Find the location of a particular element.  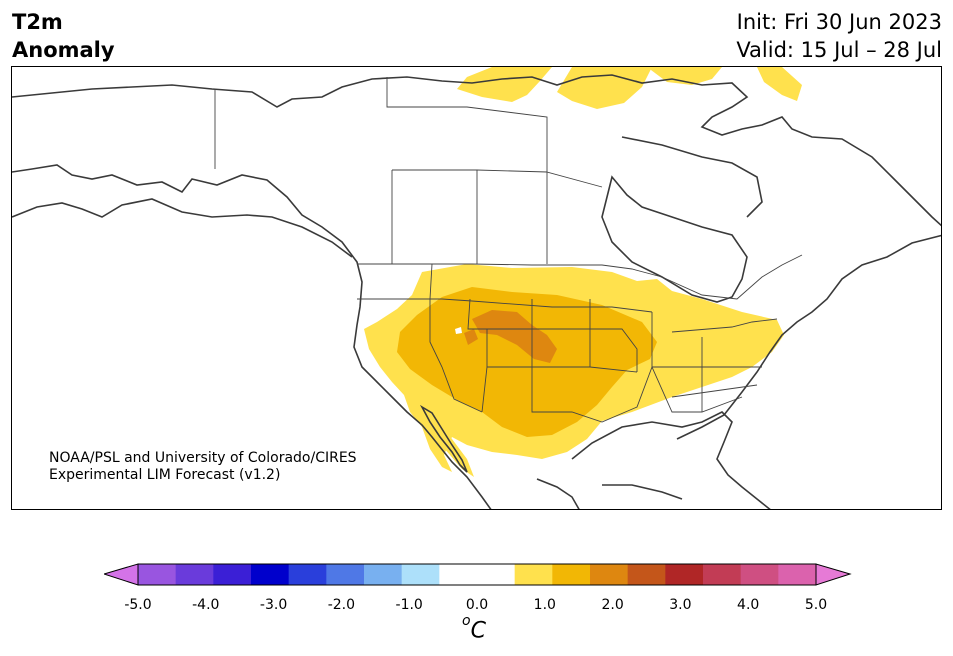

colorbar-tick-label: -4.0 is located at coordinates (206, 605).